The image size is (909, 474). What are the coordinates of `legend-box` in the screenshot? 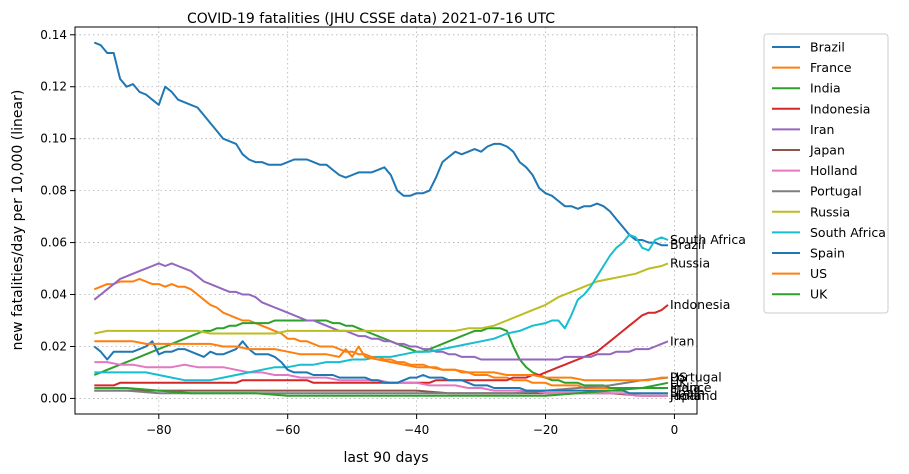 It's located at (826, 173).